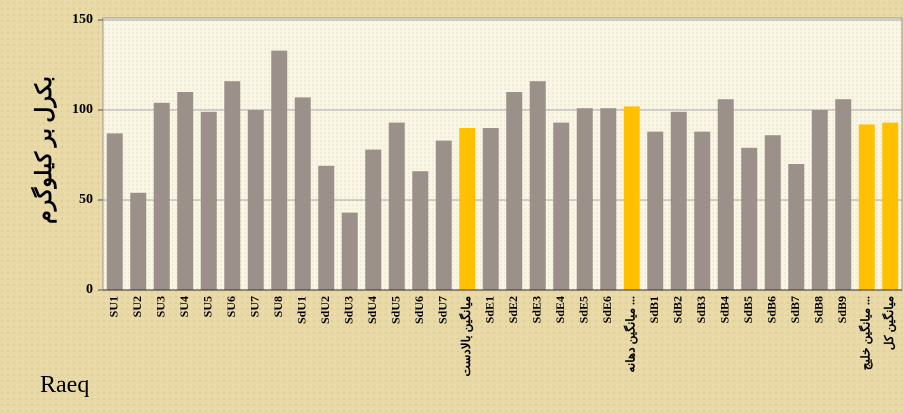  Describe the element at coordinates (490, 309) in the screenshot. I see `x-tick-label: SdE1` at that location.